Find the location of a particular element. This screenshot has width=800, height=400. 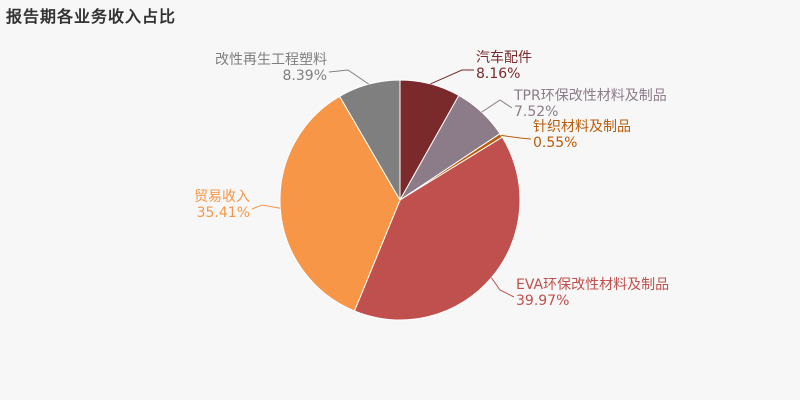

slice-percent-2: 0.55% is located at coordinates (555, 143).